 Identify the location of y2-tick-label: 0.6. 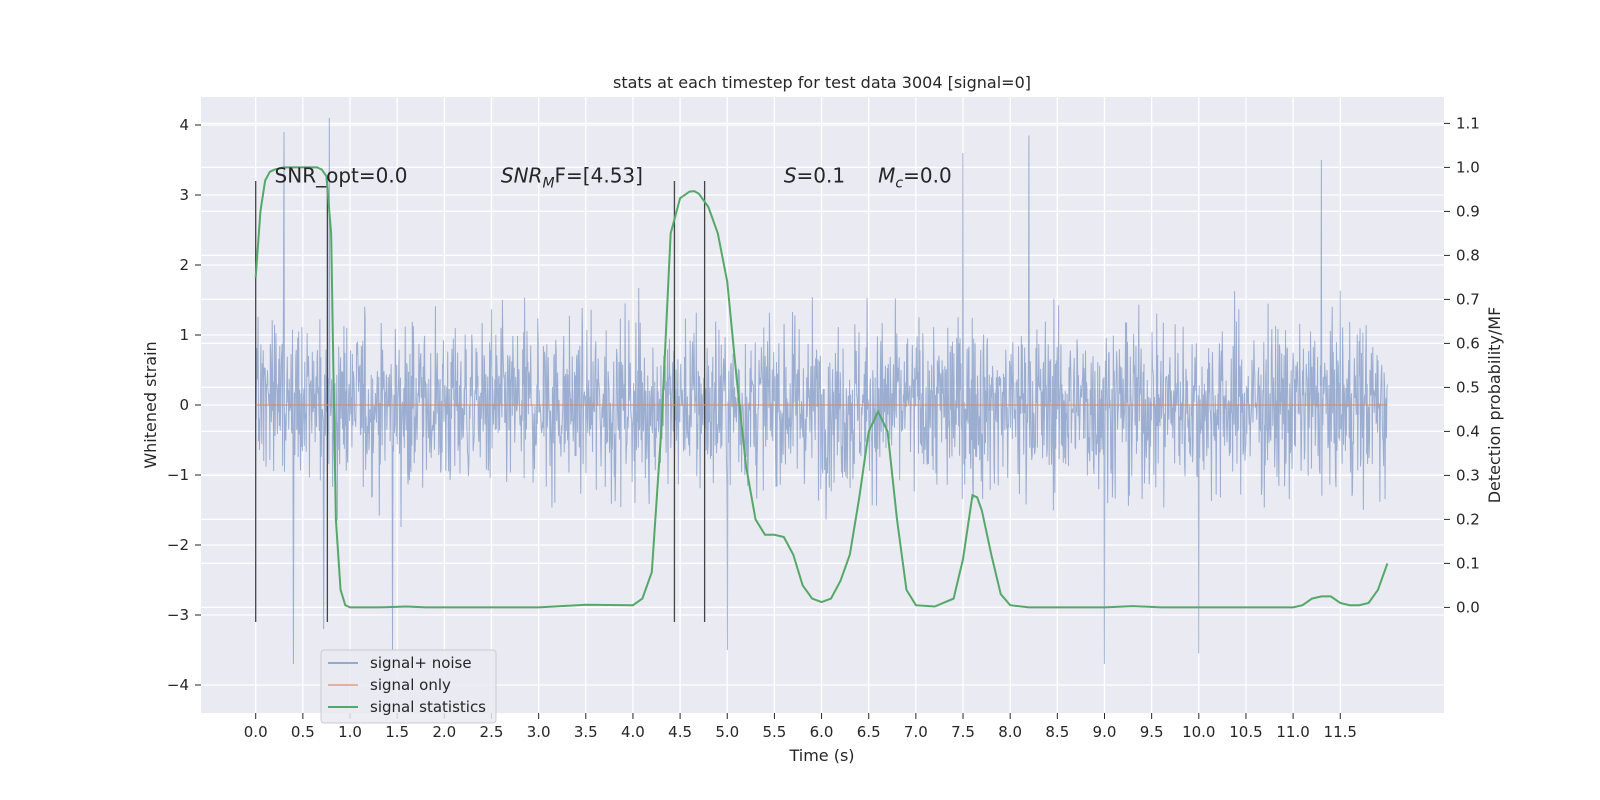
(1468, 343).